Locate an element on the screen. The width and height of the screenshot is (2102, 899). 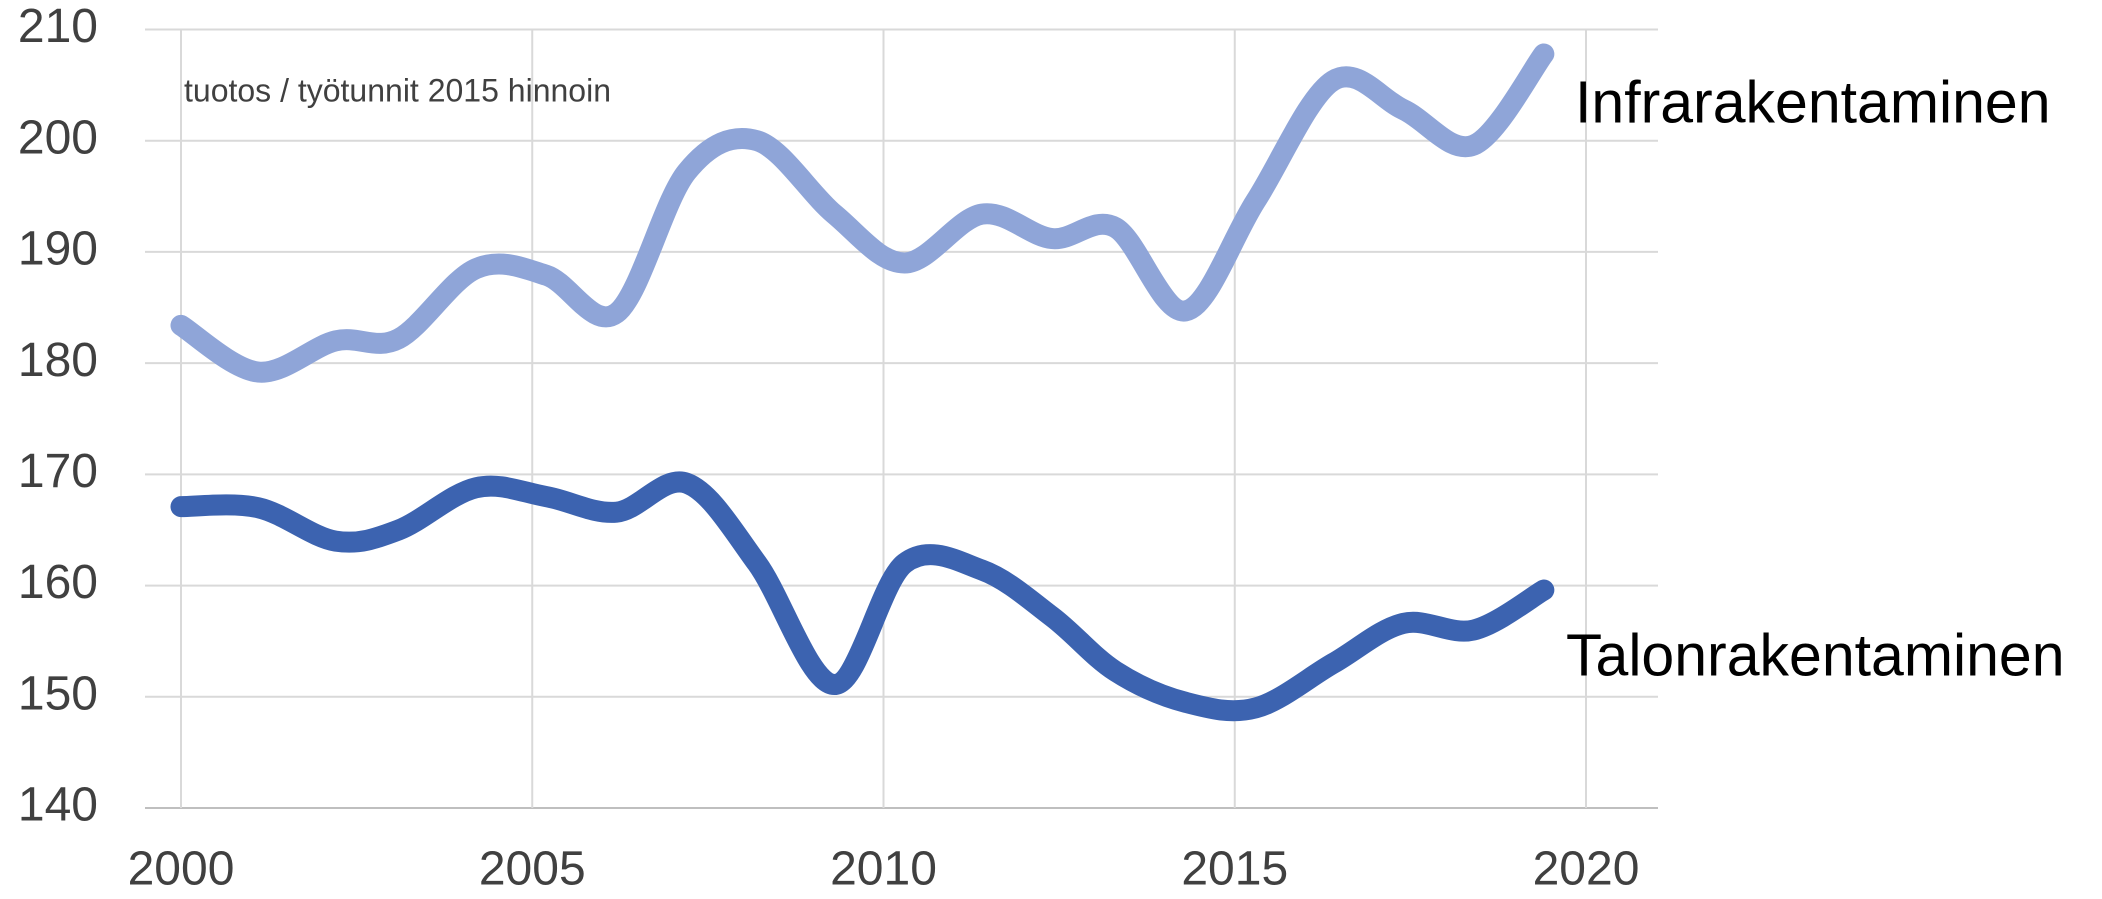
y-tick-label: 210 is located at coordinates (58, 26).